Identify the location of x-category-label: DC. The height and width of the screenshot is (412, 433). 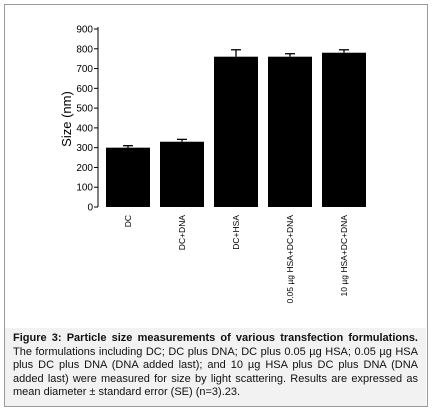
(128, 221).